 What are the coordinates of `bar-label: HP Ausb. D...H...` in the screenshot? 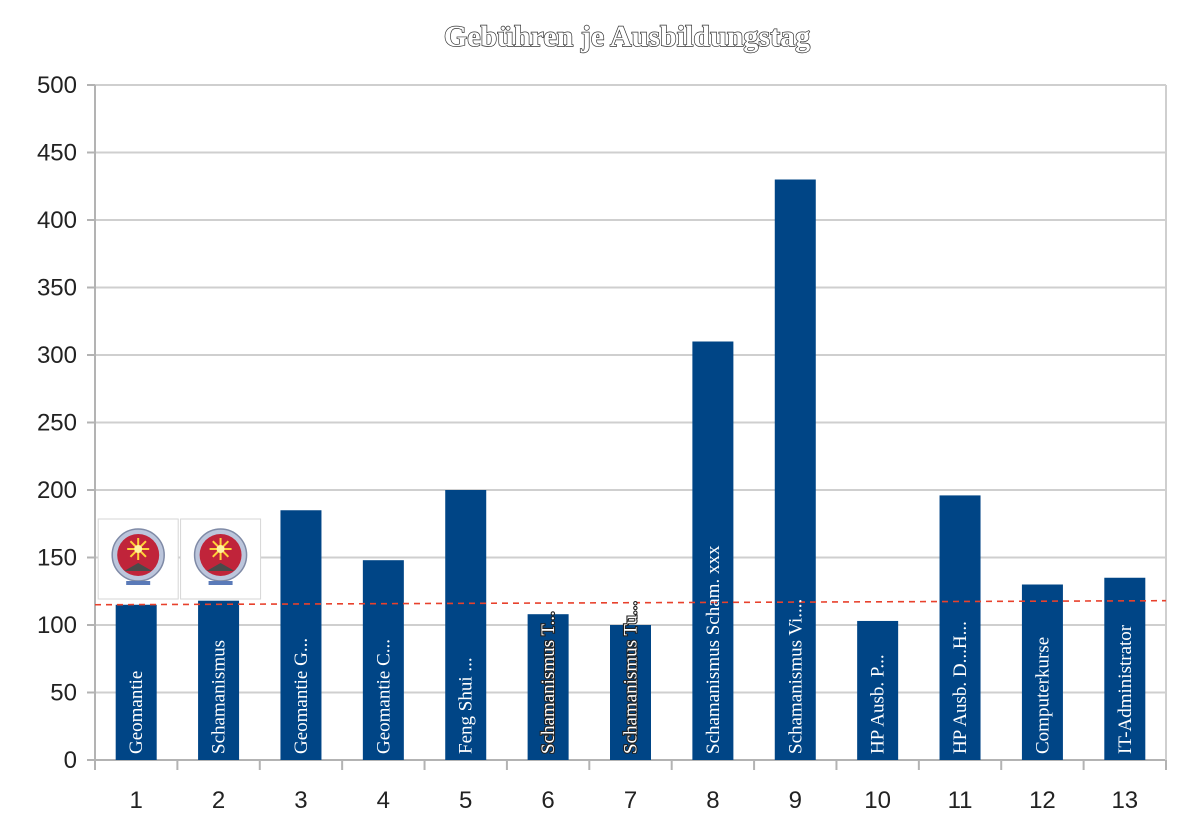 It's located at (960, 687).